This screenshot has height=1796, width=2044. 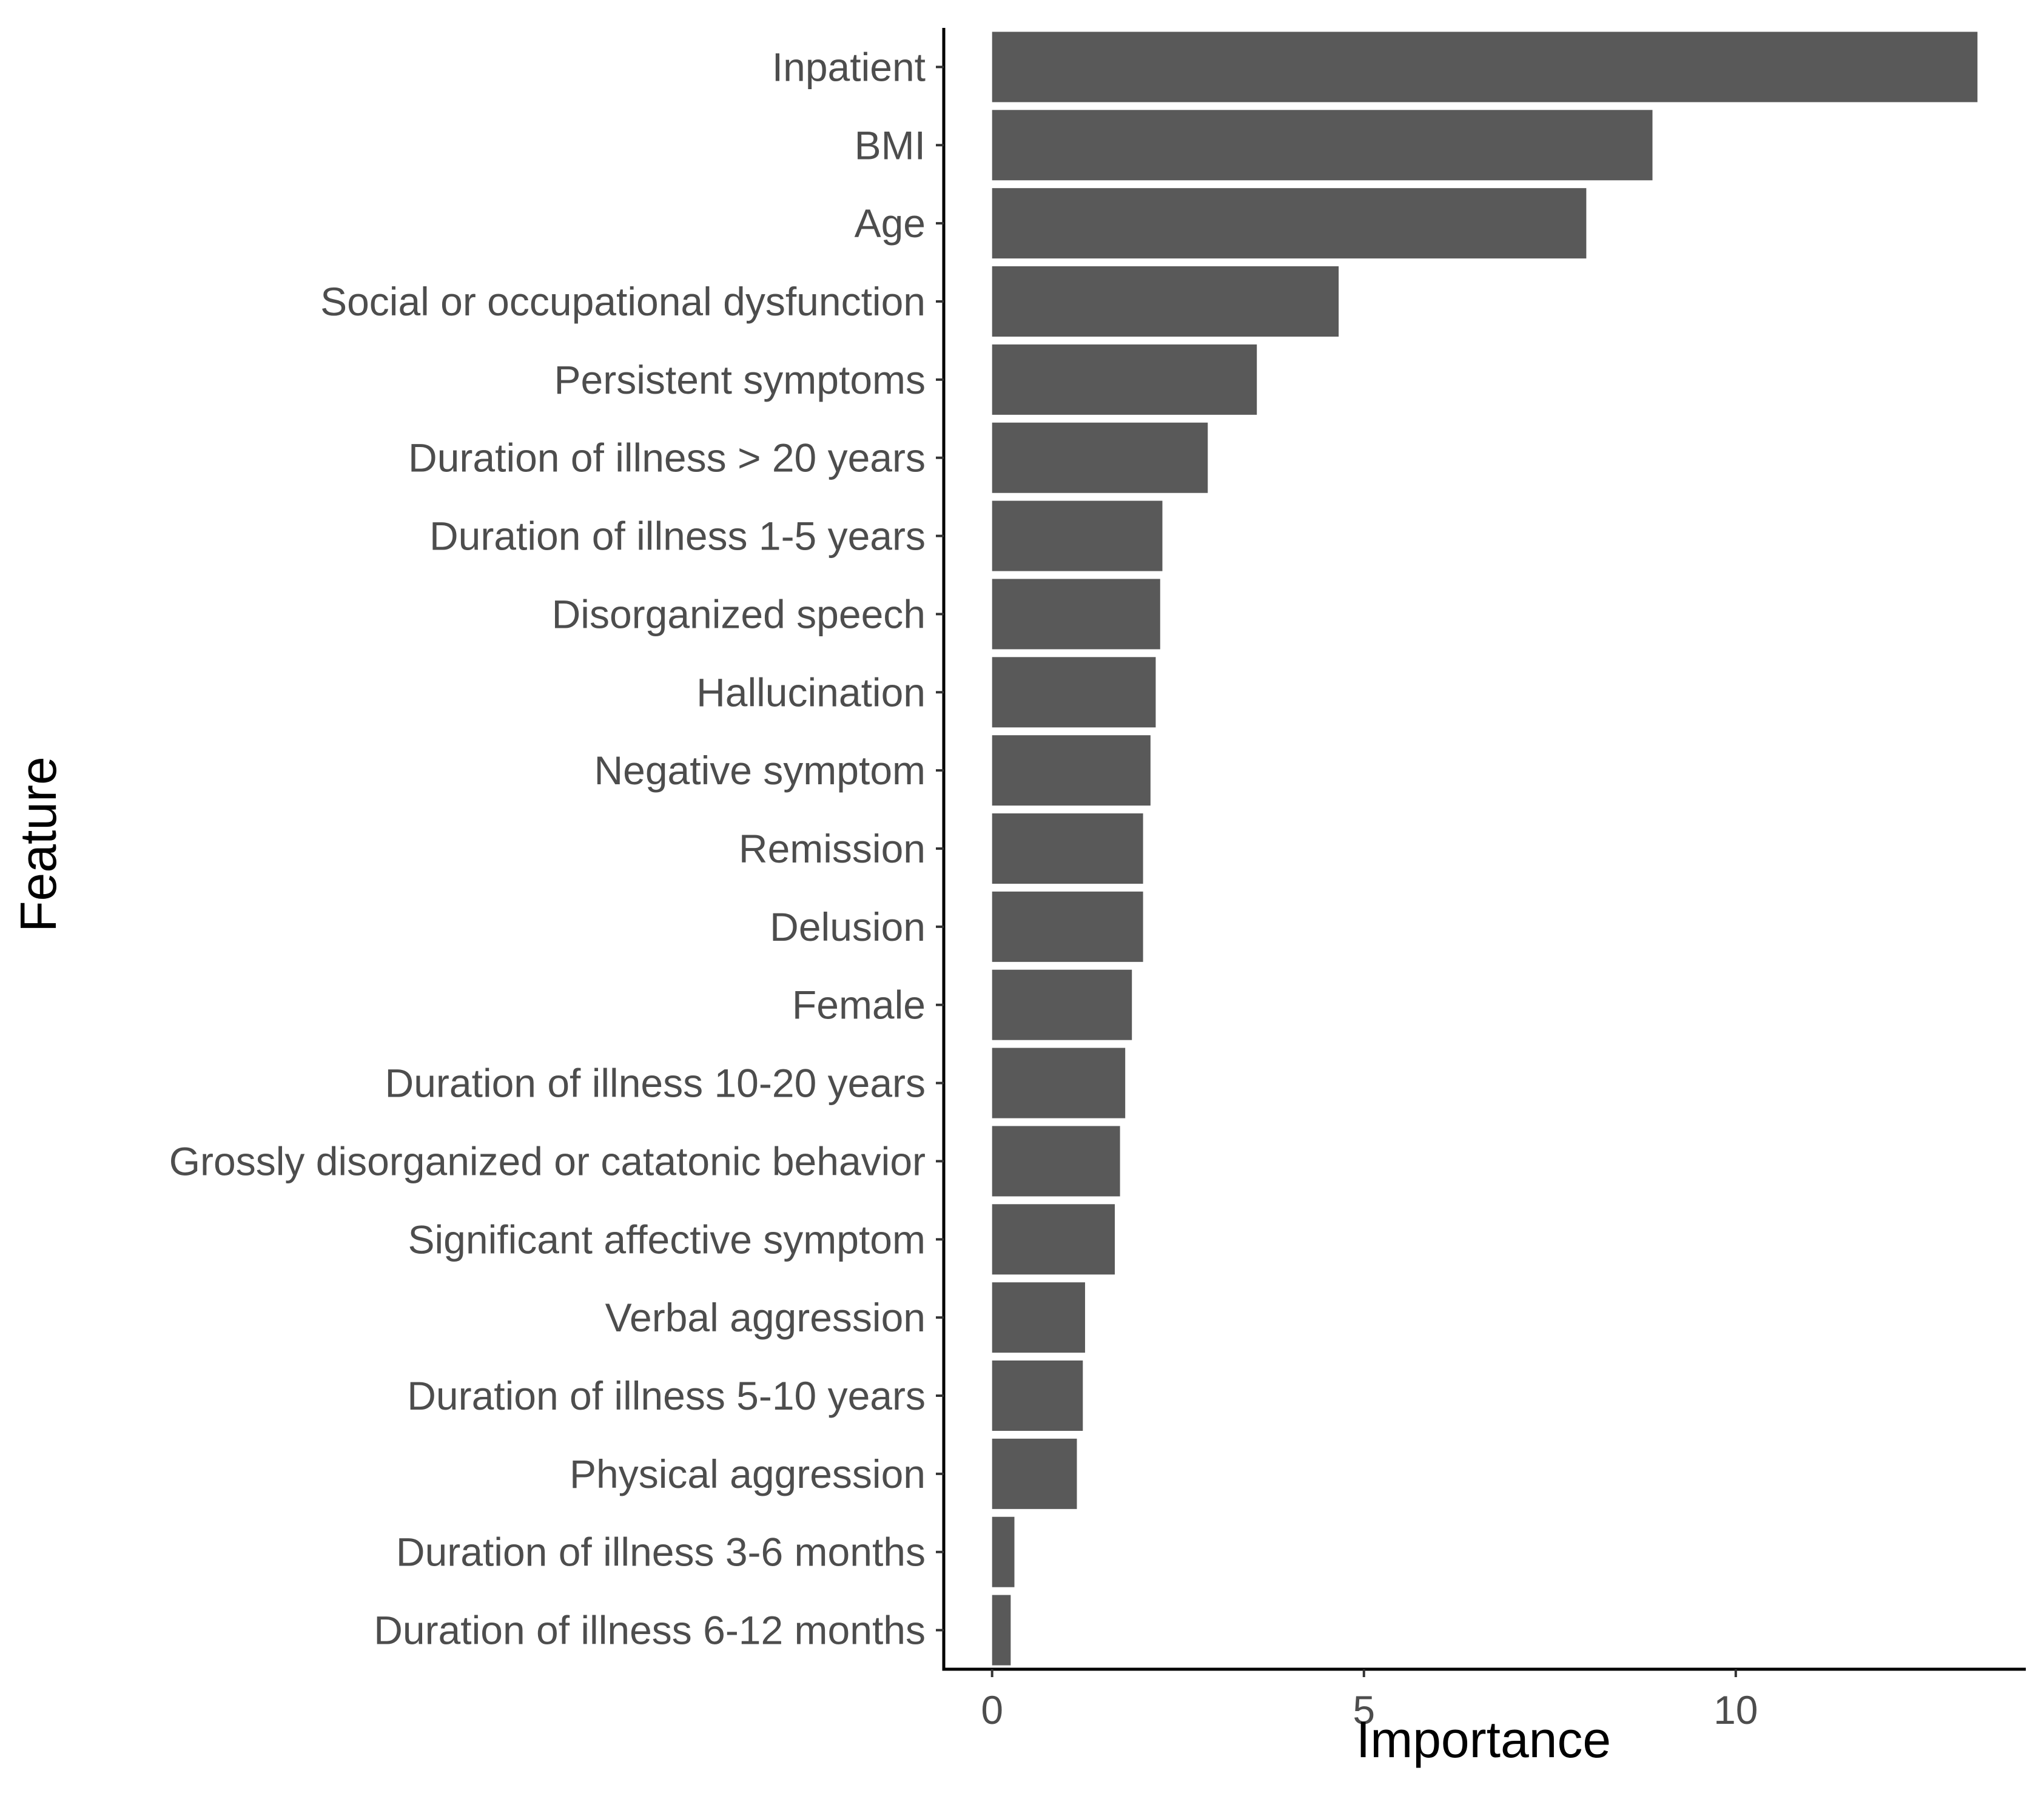 What do you see at coordinates (655, 1083) in the screenshot?
I see `y-tick-label: Duration of illness 10-20 years` at bounding box center [655, 1083].